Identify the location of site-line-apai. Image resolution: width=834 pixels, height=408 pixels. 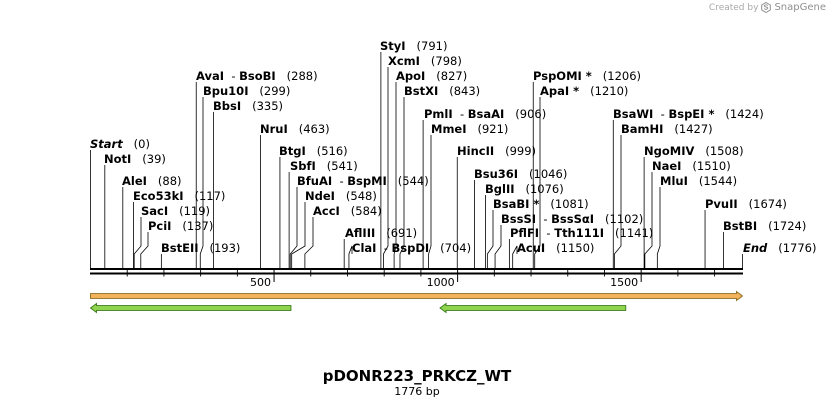
(537, 182).